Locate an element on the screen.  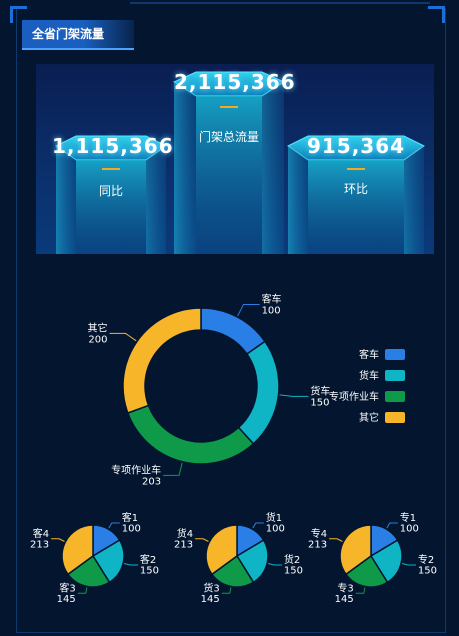
mom-value: 915,364 is located at coordinates (356, 146).